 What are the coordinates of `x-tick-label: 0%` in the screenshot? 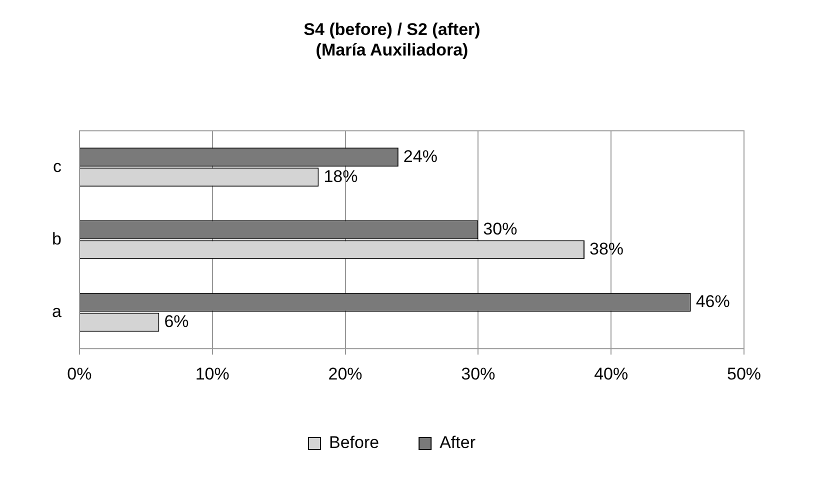 It's located at (79, 374).